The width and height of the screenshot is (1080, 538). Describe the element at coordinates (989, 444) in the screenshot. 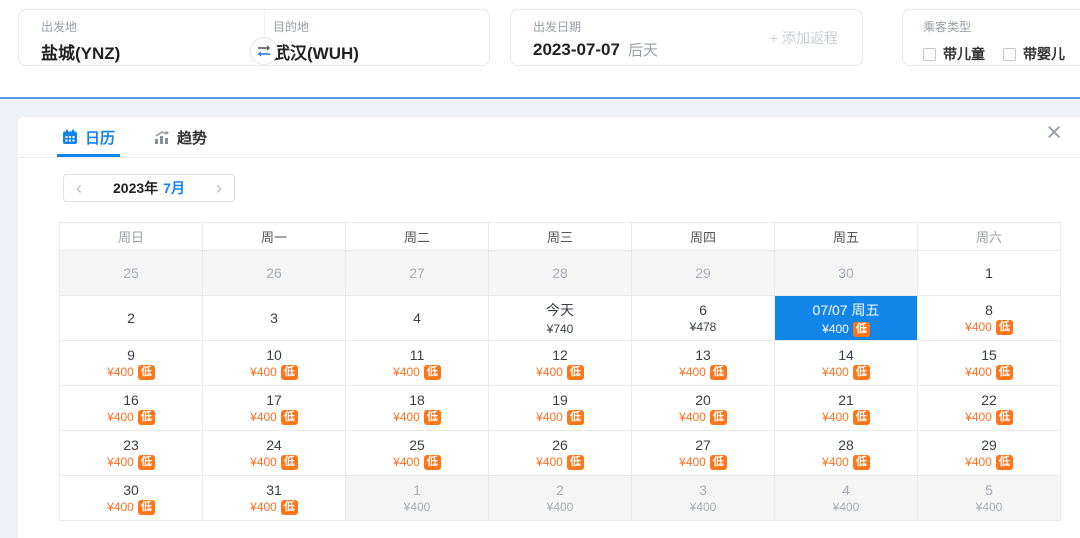

I see `cell-day: 29` at that location.